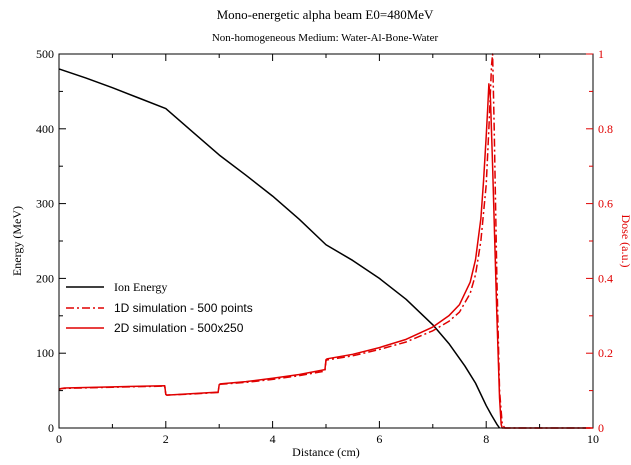  What do you see at coordinates (625, 241) in the screenshot?
I see `y-axis-right-label: Dose (a.u.)` at bounding box center [625, 241].